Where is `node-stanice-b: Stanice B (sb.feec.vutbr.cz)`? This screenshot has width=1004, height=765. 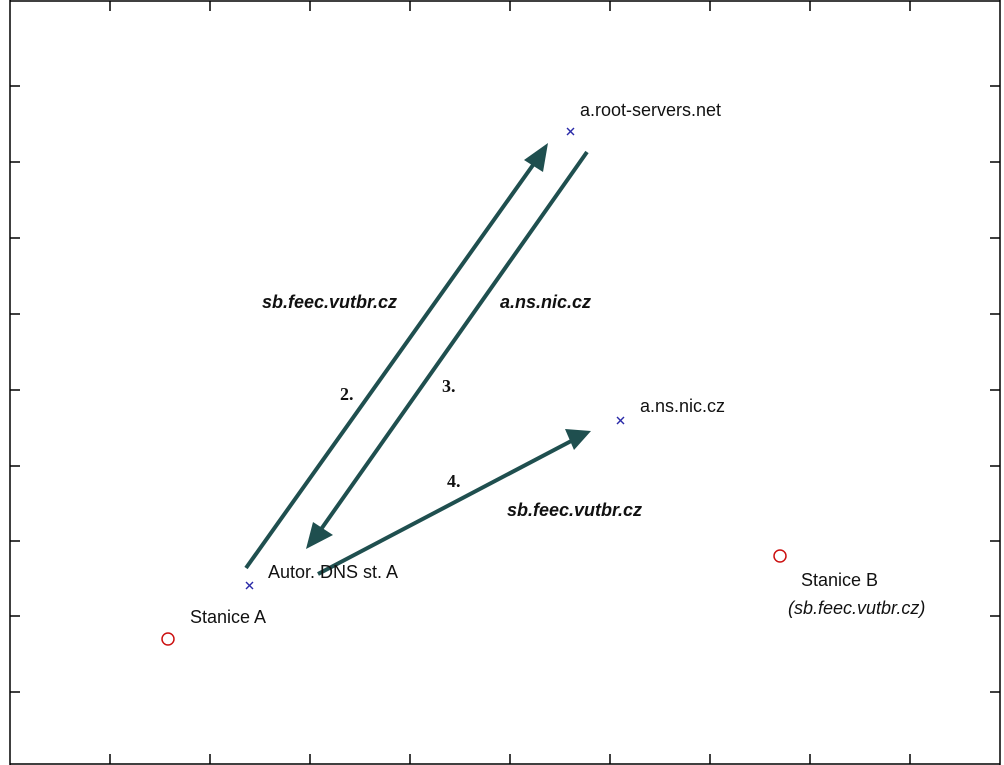 node-stanice-b: Stanice B (sb.feec.vutbr.cz) is located at coordinates (849, 583).